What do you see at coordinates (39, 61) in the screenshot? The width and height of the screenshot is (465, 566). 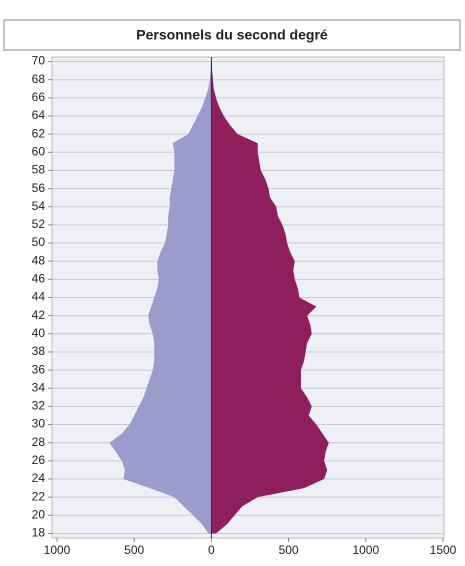 I see `y-tick-label: 70` at bounding box center [39, 61].